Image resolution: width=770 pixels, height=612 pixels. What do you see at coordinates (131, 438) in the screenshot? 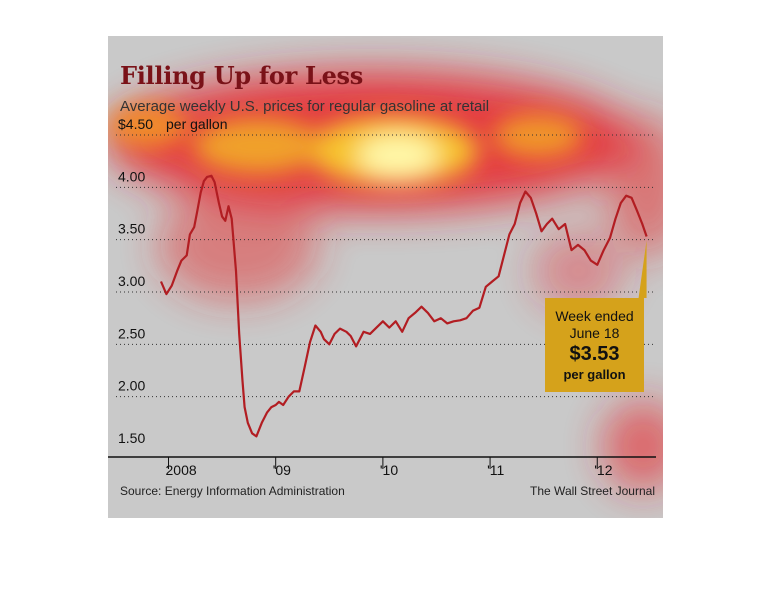
I see `y-tick-label: 1.50` at bounding box center [131, 438].